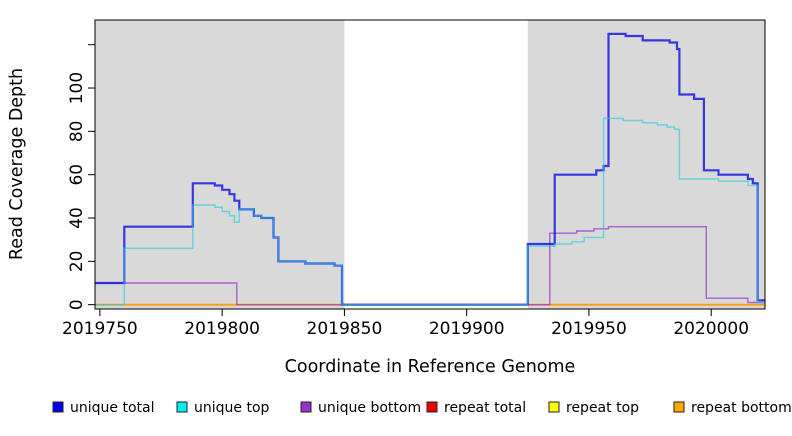 The width and height of the screenshot is (792, 436). What do you see at coordinates (741, 408) in the screenshot?
I see `legend-label-5: repeat bottom` at bounding box center [741, 408].